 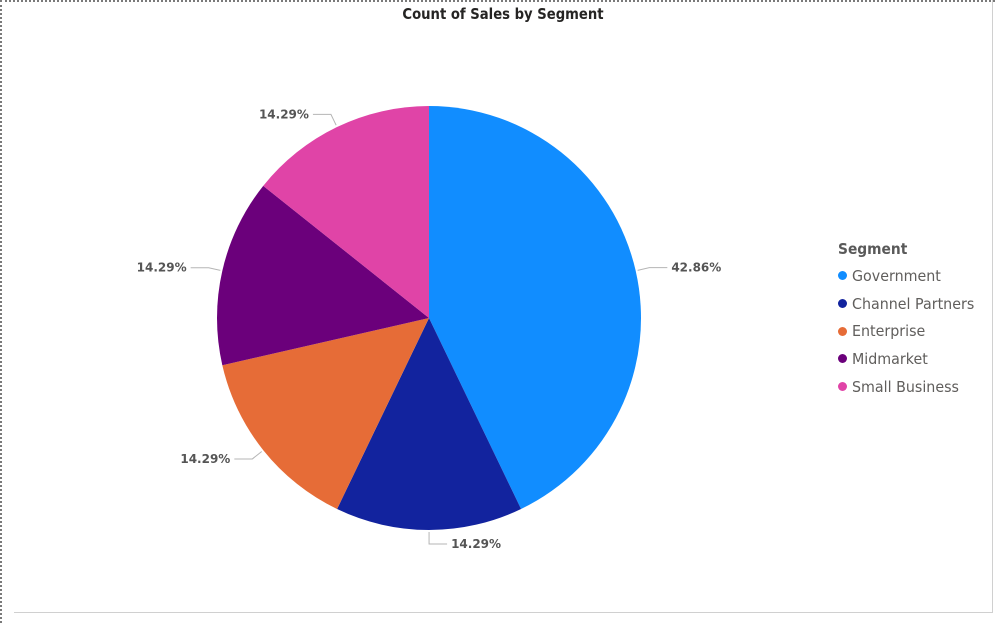 I want to click on legend-item-small-business: Small Business, so click(x=913, y=387).